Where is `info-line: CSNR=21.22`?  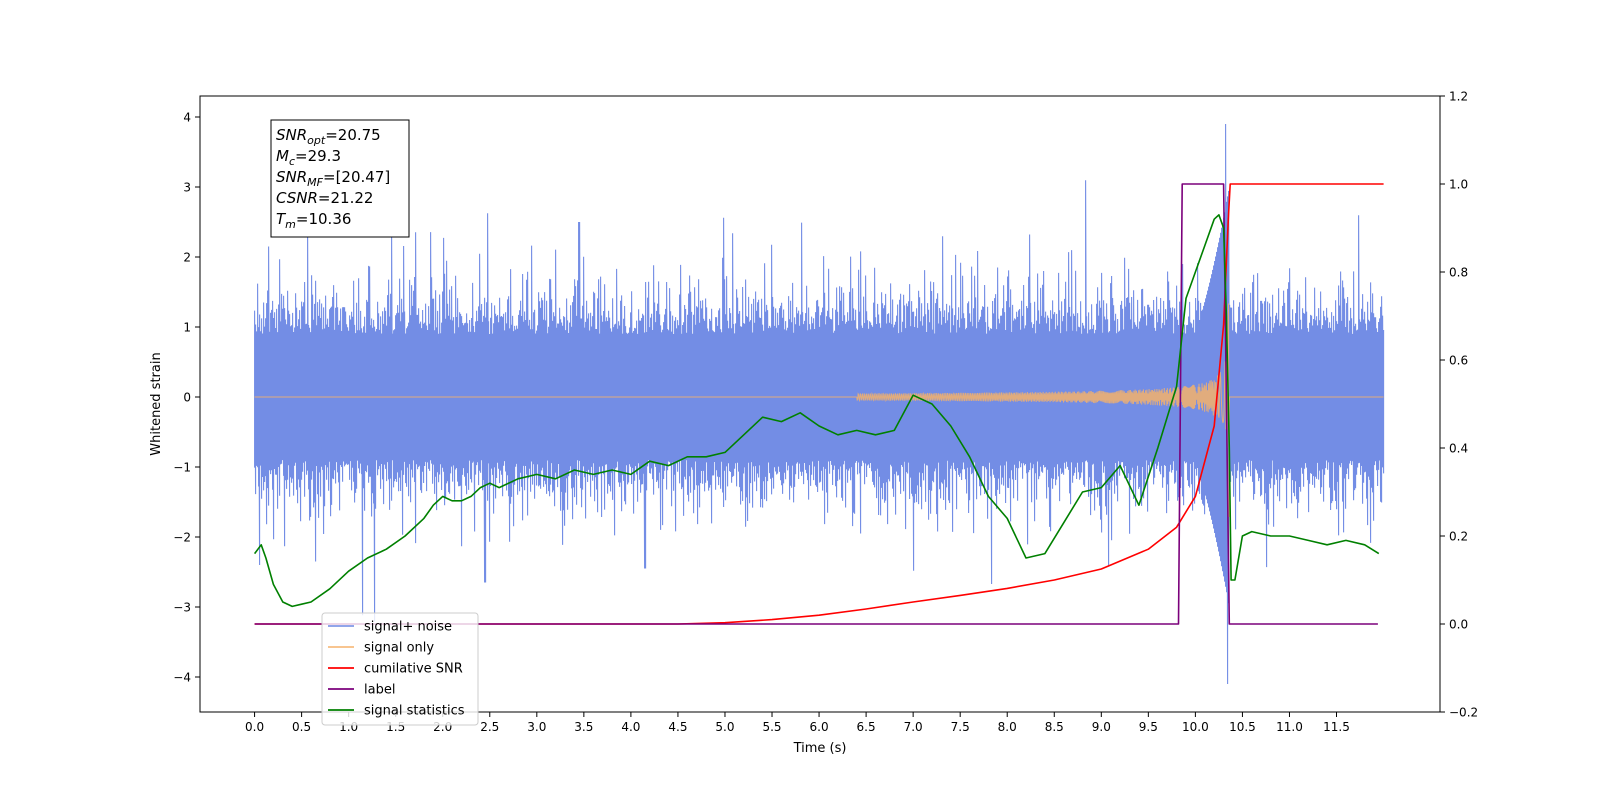 info-line: CSNR=21.22 is located at coordinates (324, 198).